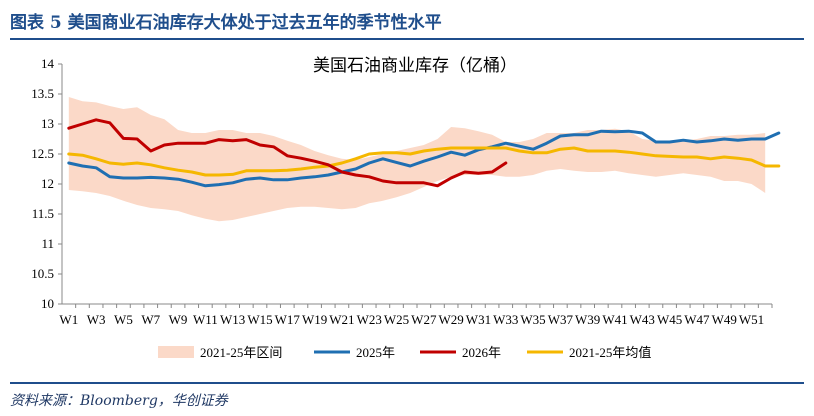  What do you see at coordinates (42, 153) in the screenshot?
I see `y-tick-label: 12.5` at bounding box center [42, 153].